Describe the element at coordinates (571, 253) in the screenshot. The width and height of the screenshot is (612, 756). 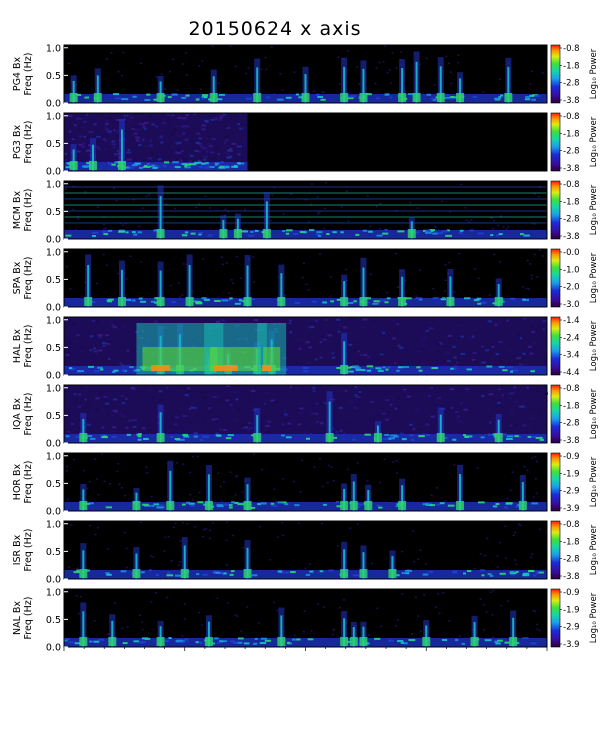
I see `colorbar-tick-label: -0.0` at that location.